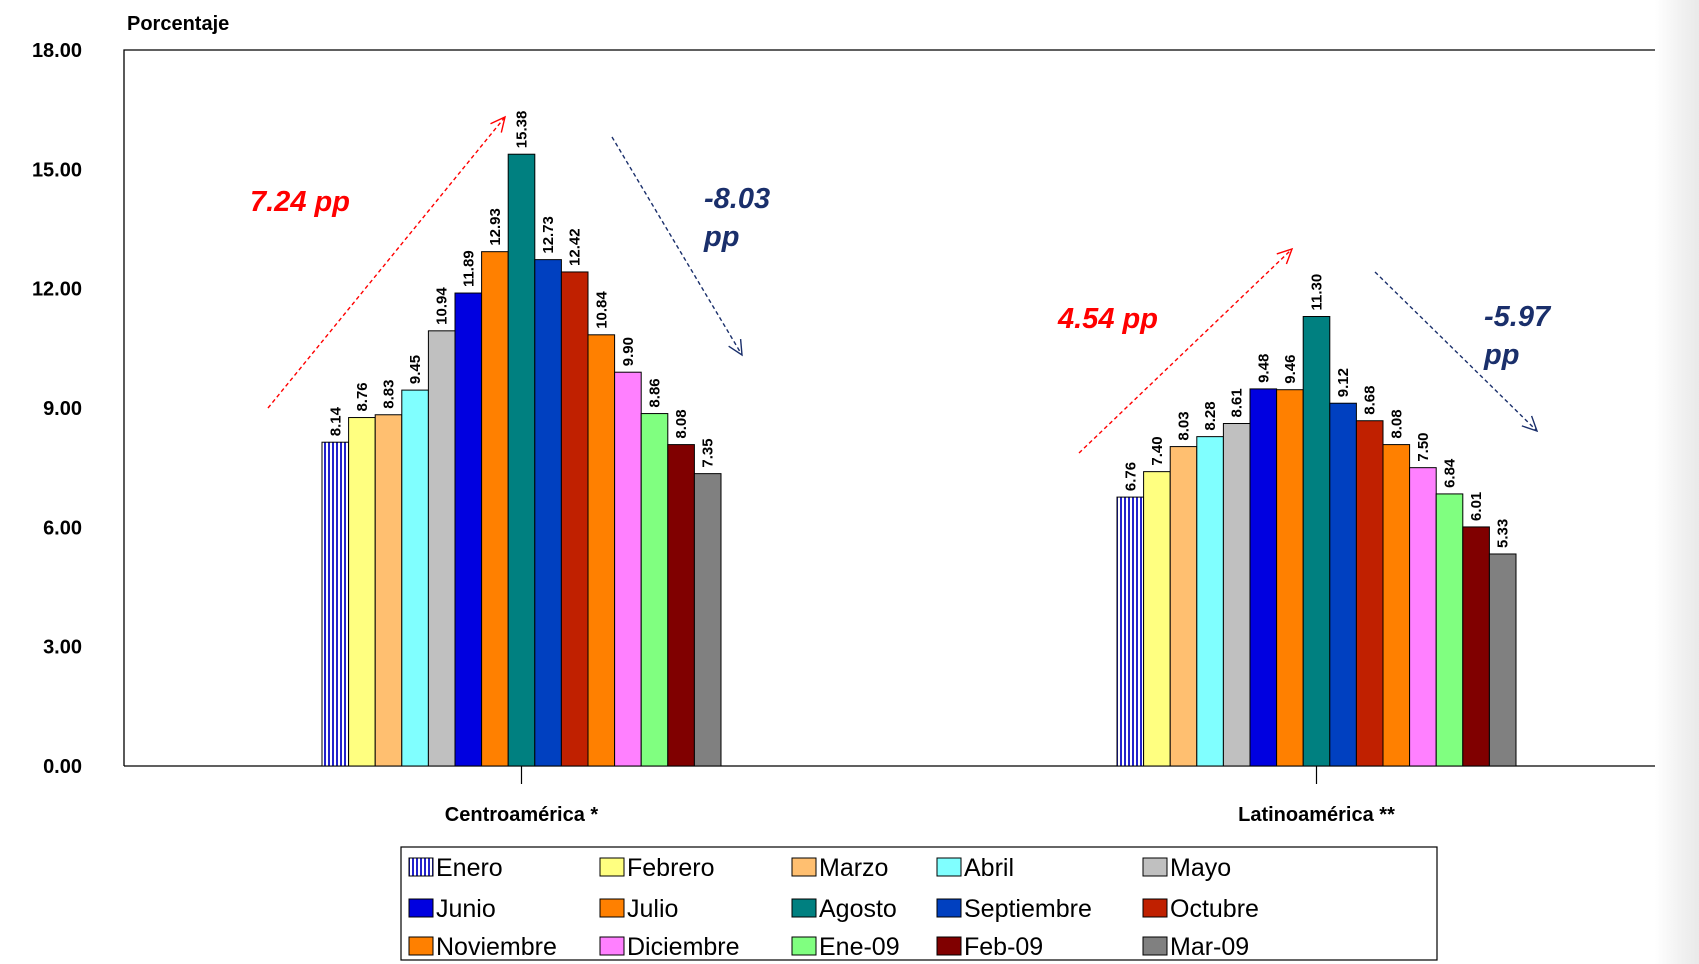 The width and height of the screenshot is (1699, 964). What do you see at coordinates (522, 130) in the screenshot?
I see `data-label: 15.38` at bounding box center [522, 130].